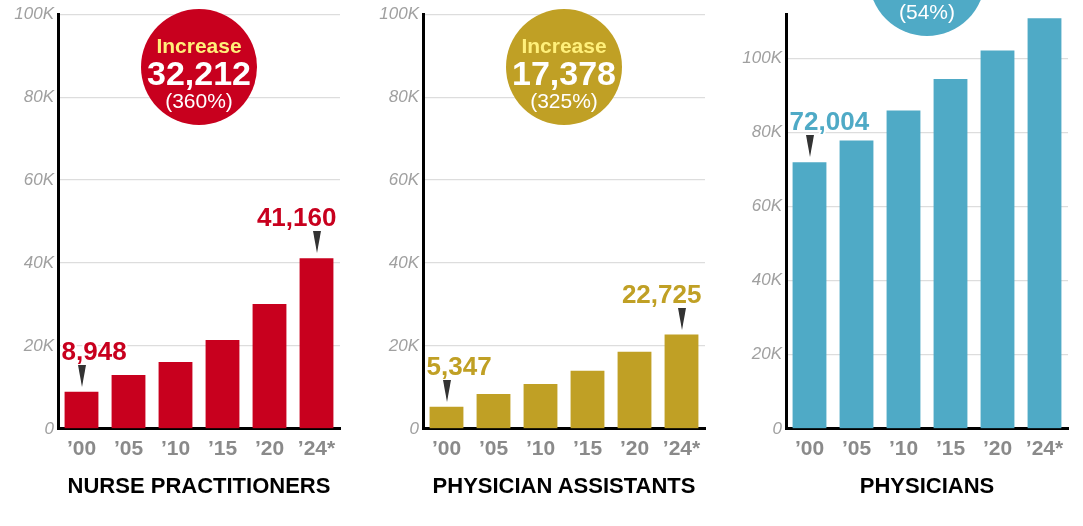 The width and height of the screenshot is (1083, 526). Describe the element at coordinates (829, 121) in the screenshot. I see `data-label: 72,004` at that location.